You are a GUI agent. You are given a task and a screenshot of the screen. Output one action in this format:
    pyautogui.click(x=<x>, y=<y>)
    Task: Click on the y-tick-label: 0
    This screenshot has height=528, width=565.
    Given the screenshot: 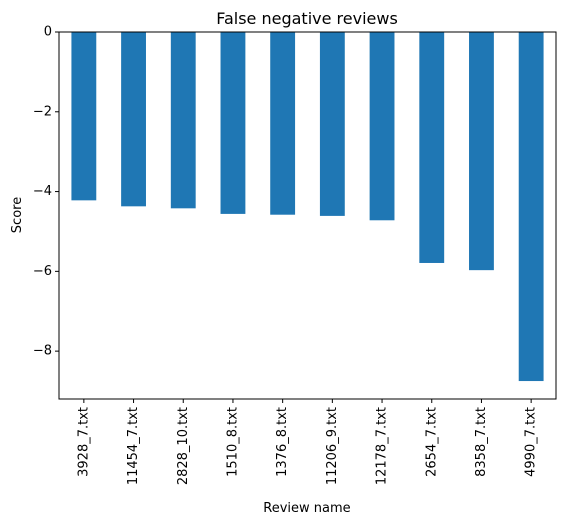 What is the action you would take?
    pyautogui.click(x=48, y=32)
    